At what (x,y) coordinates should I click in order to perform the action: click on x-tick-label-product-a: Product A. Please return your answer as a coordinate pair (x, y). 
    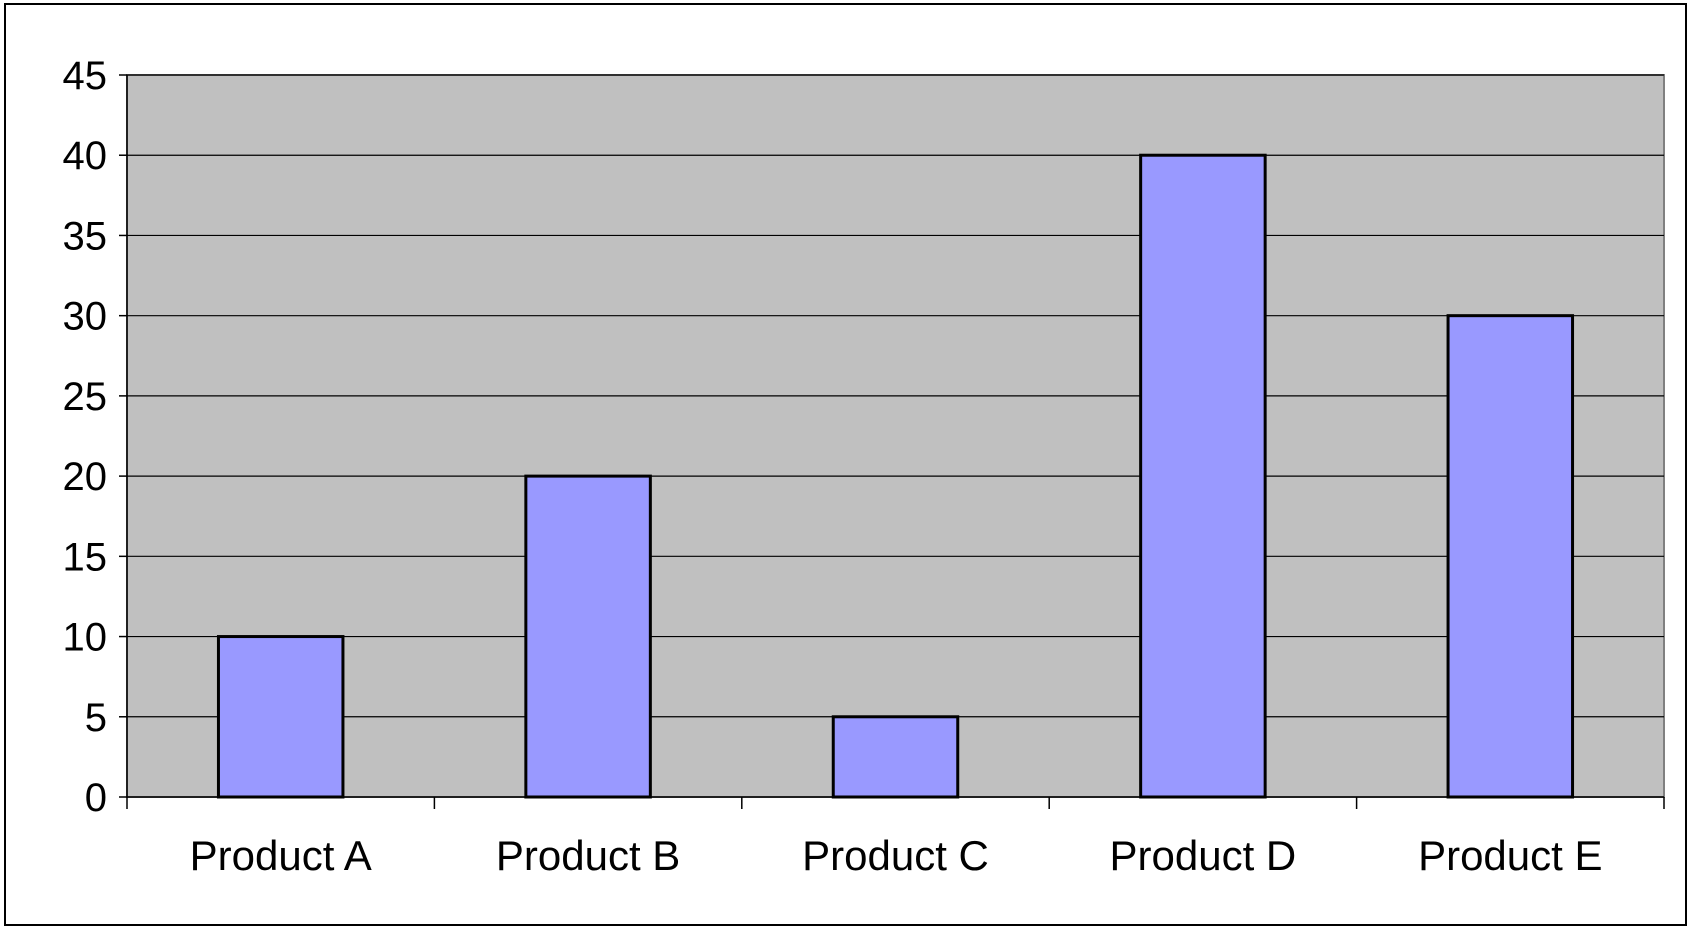
    Looking at the image, I should click on (281, 855).